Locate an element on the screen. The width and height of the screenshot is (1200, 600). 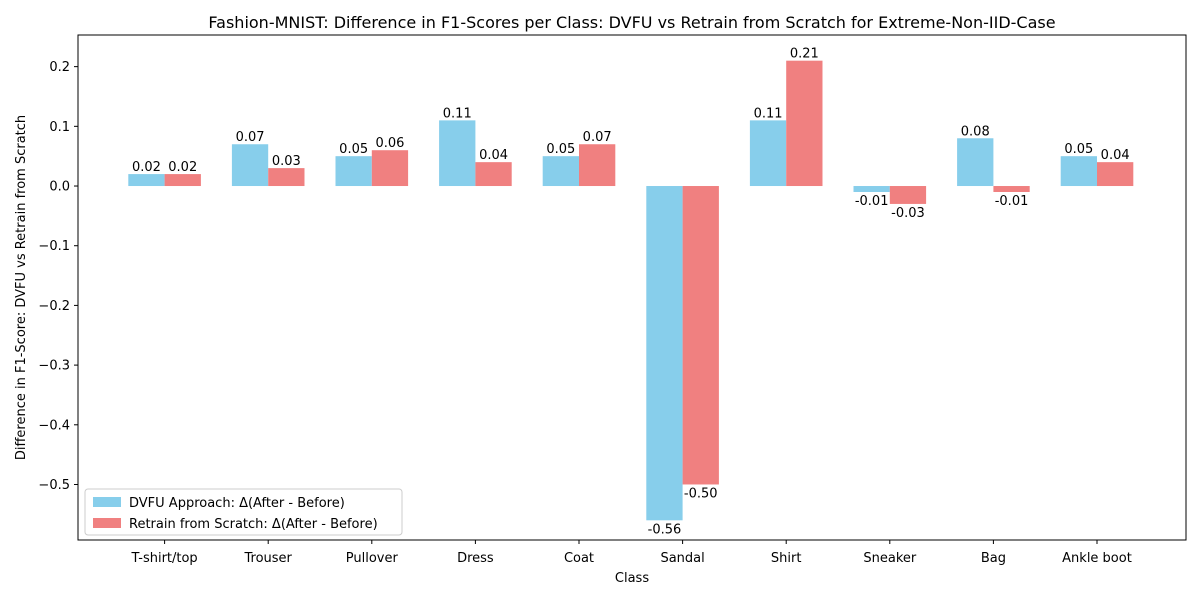
legend-label-dvfu: DVFU Approach: Δ(After - Before) is located at coordinates (237, 503).